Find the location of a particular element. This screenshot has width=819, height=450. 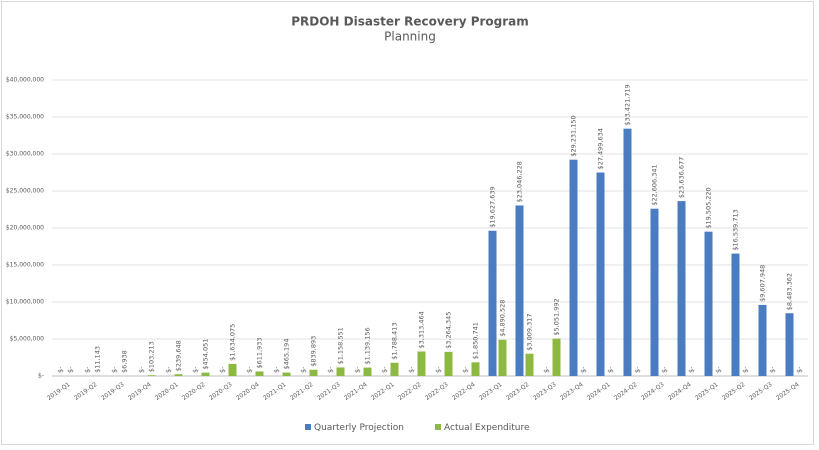

y-tick-label: $35,000,000 is located at coordinates (25, 117).